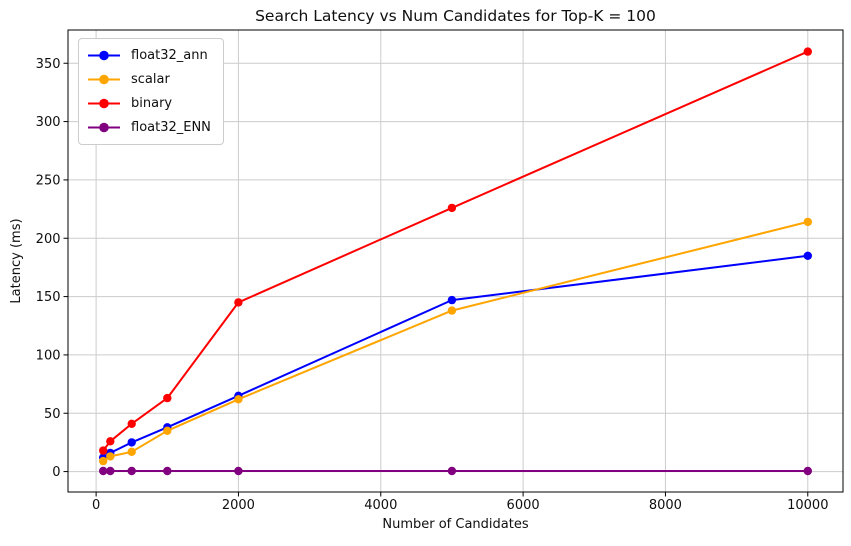 The height and width of the screenshot is (546, 851). I want to click on legend-item-float32_ann: float32_ann, so click(148, 55).